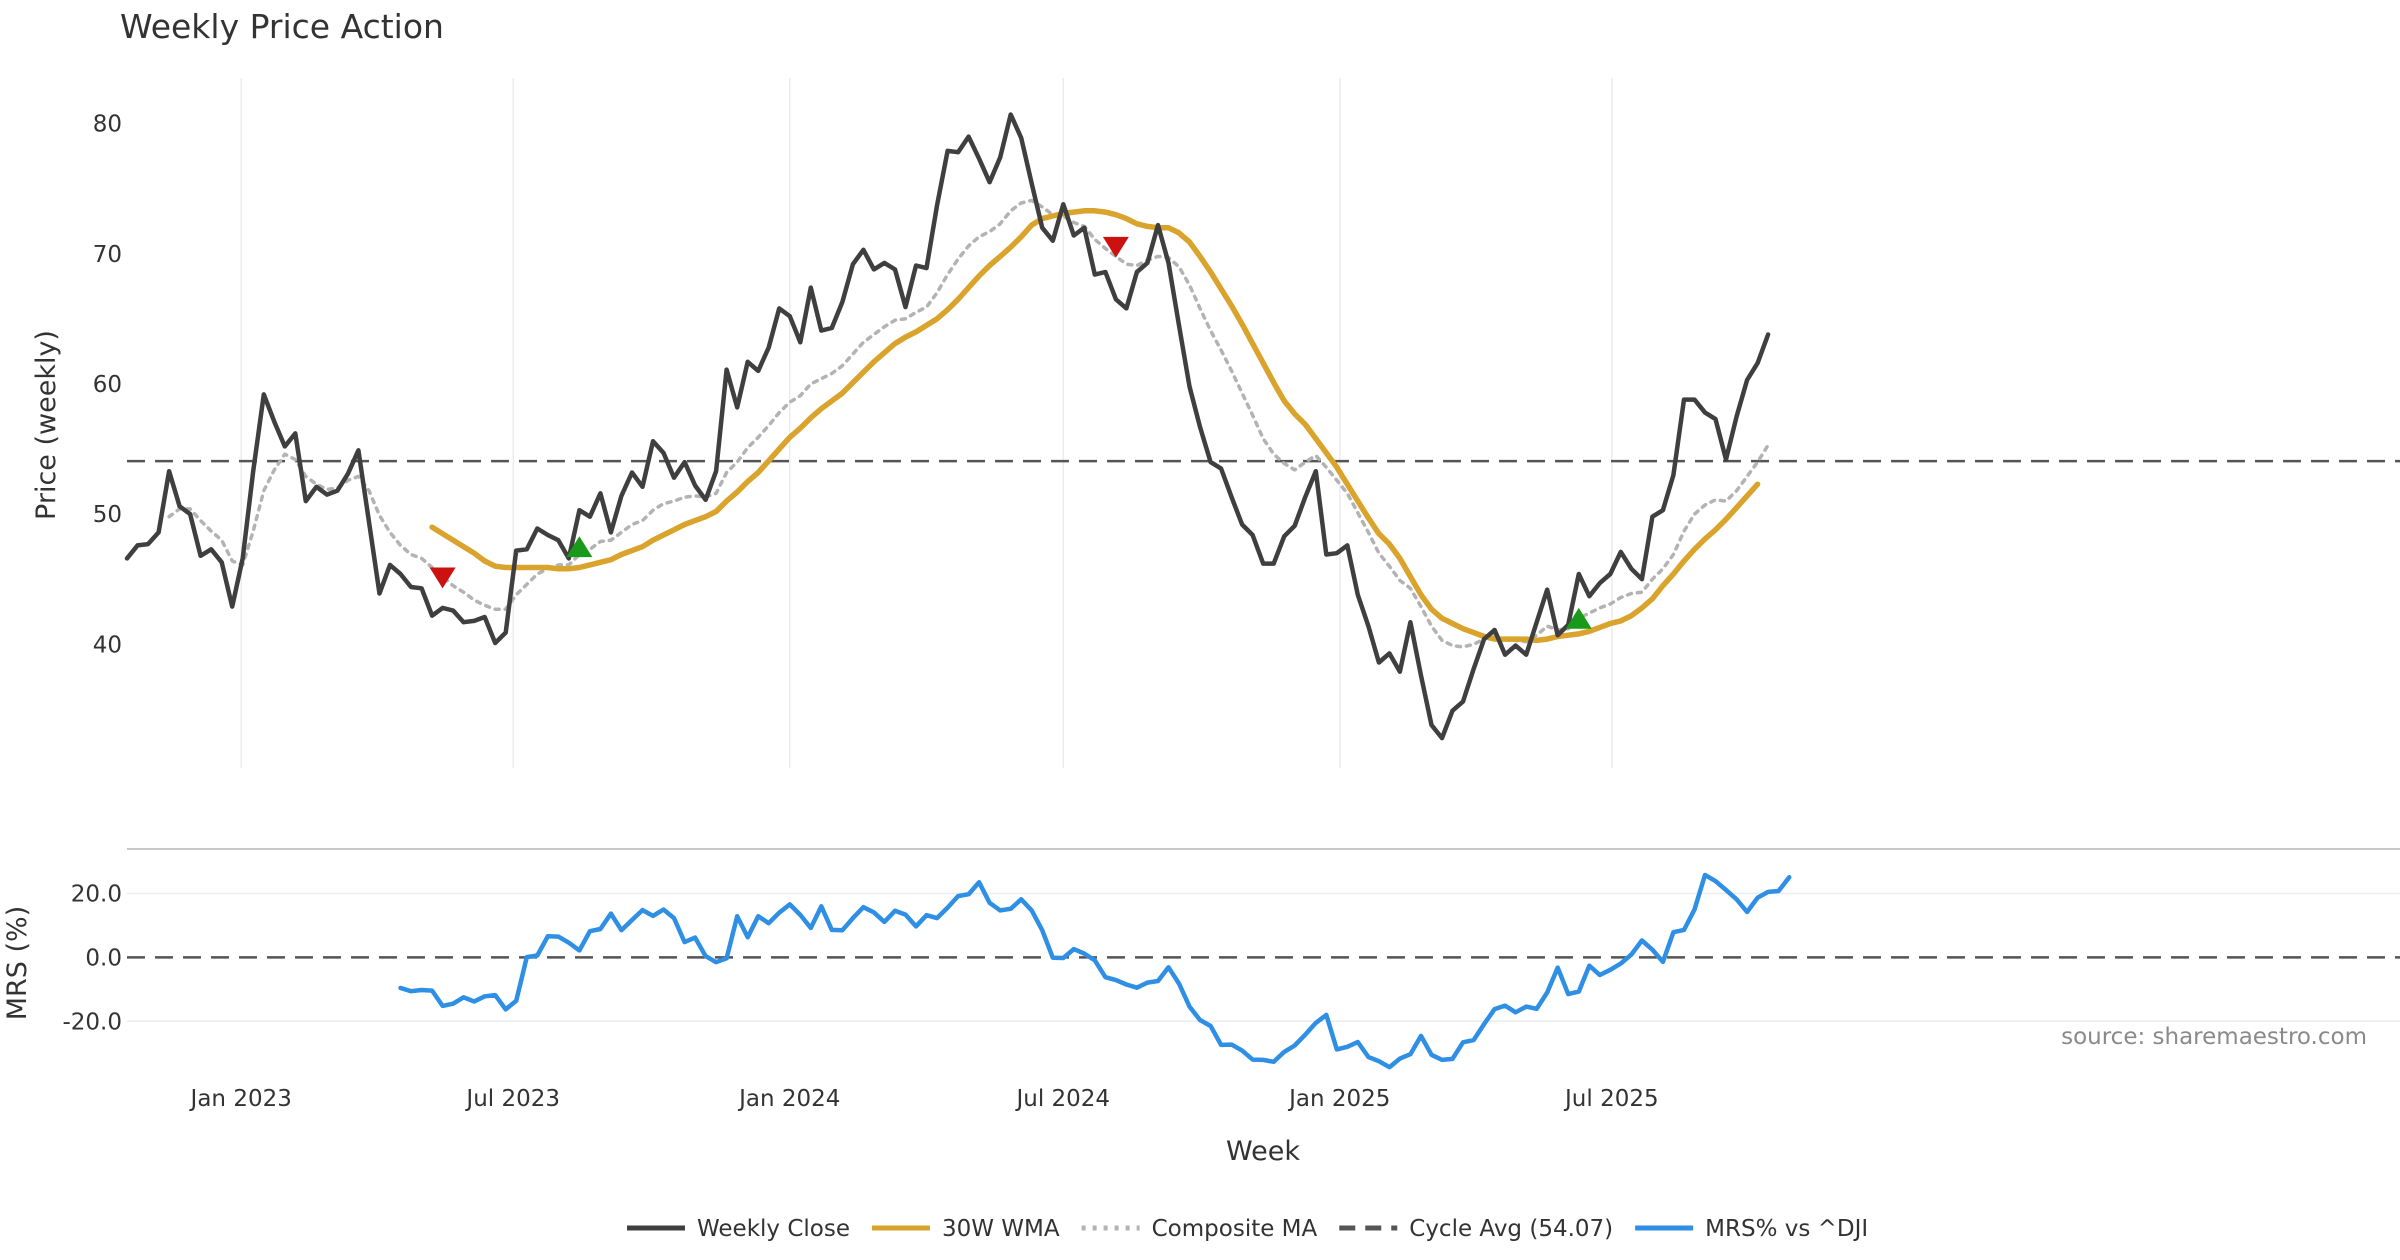 This screenshot has width=2400, height=1260. Describe the element at coordinates (46, 425) in the screenshot. I see `price-axis-title: Price (weekly)` at that location.